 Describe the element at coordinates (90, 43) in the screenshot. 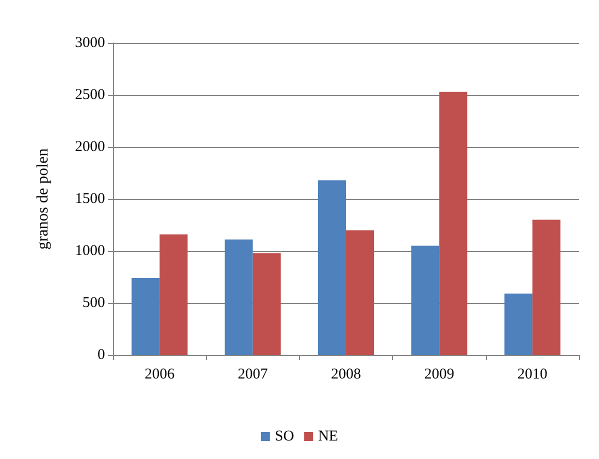

I see `y-tick-label: 3000` at that location.